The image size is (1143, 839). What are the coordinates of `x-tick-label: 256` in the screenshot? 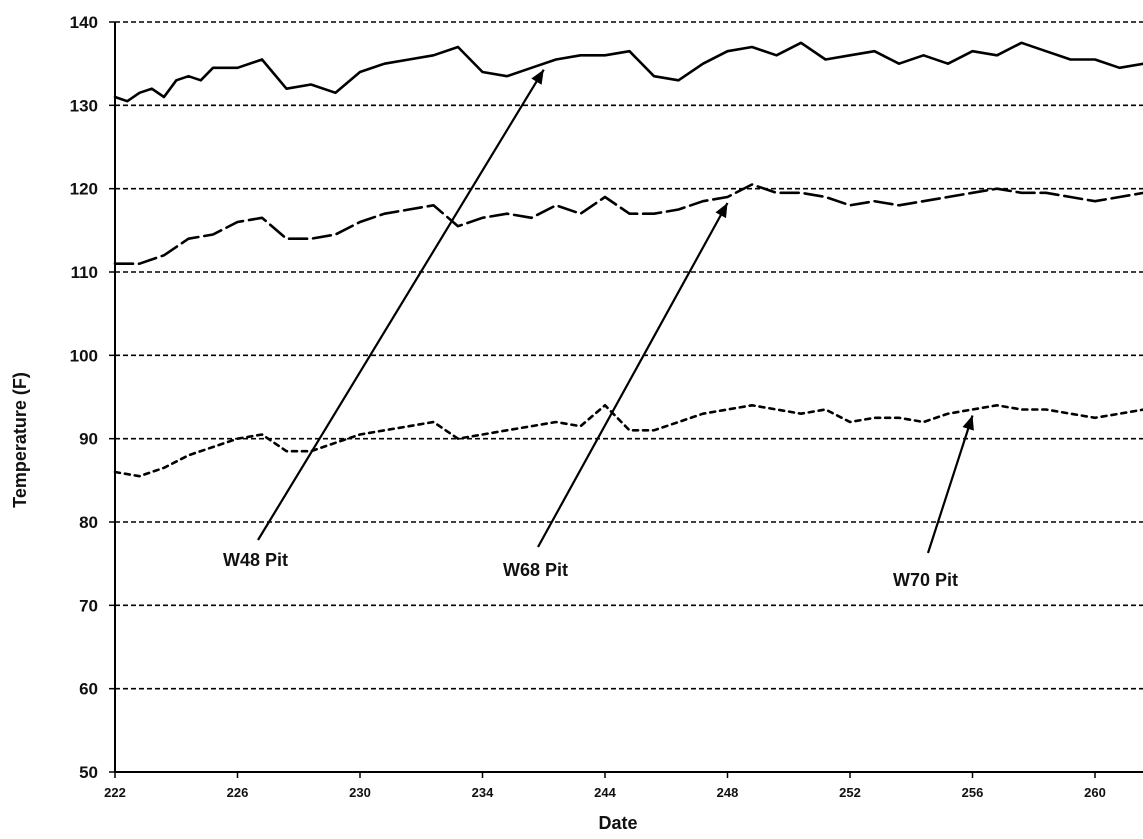 It's located at (973, 792).